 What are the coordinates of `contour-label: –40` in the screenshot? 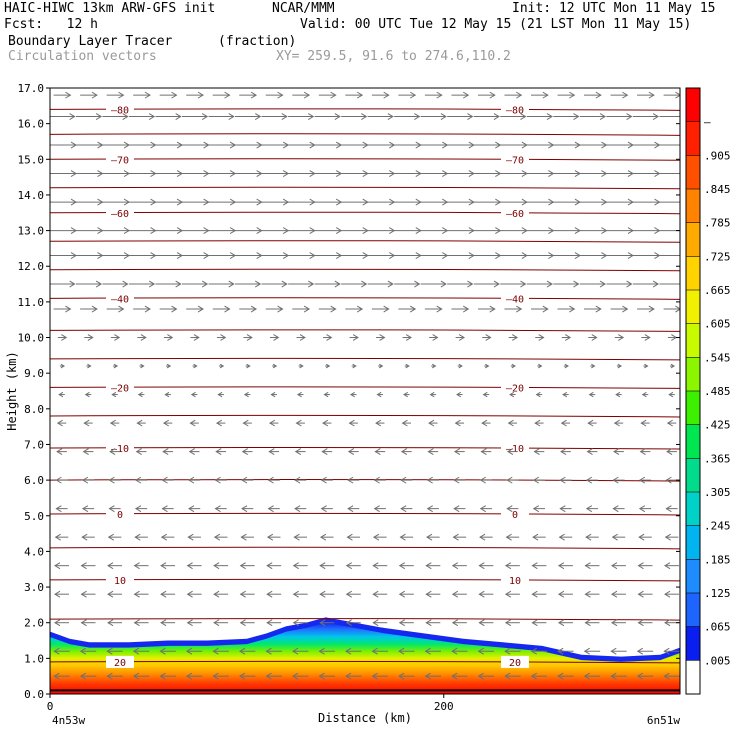 It's located at (515, 299).